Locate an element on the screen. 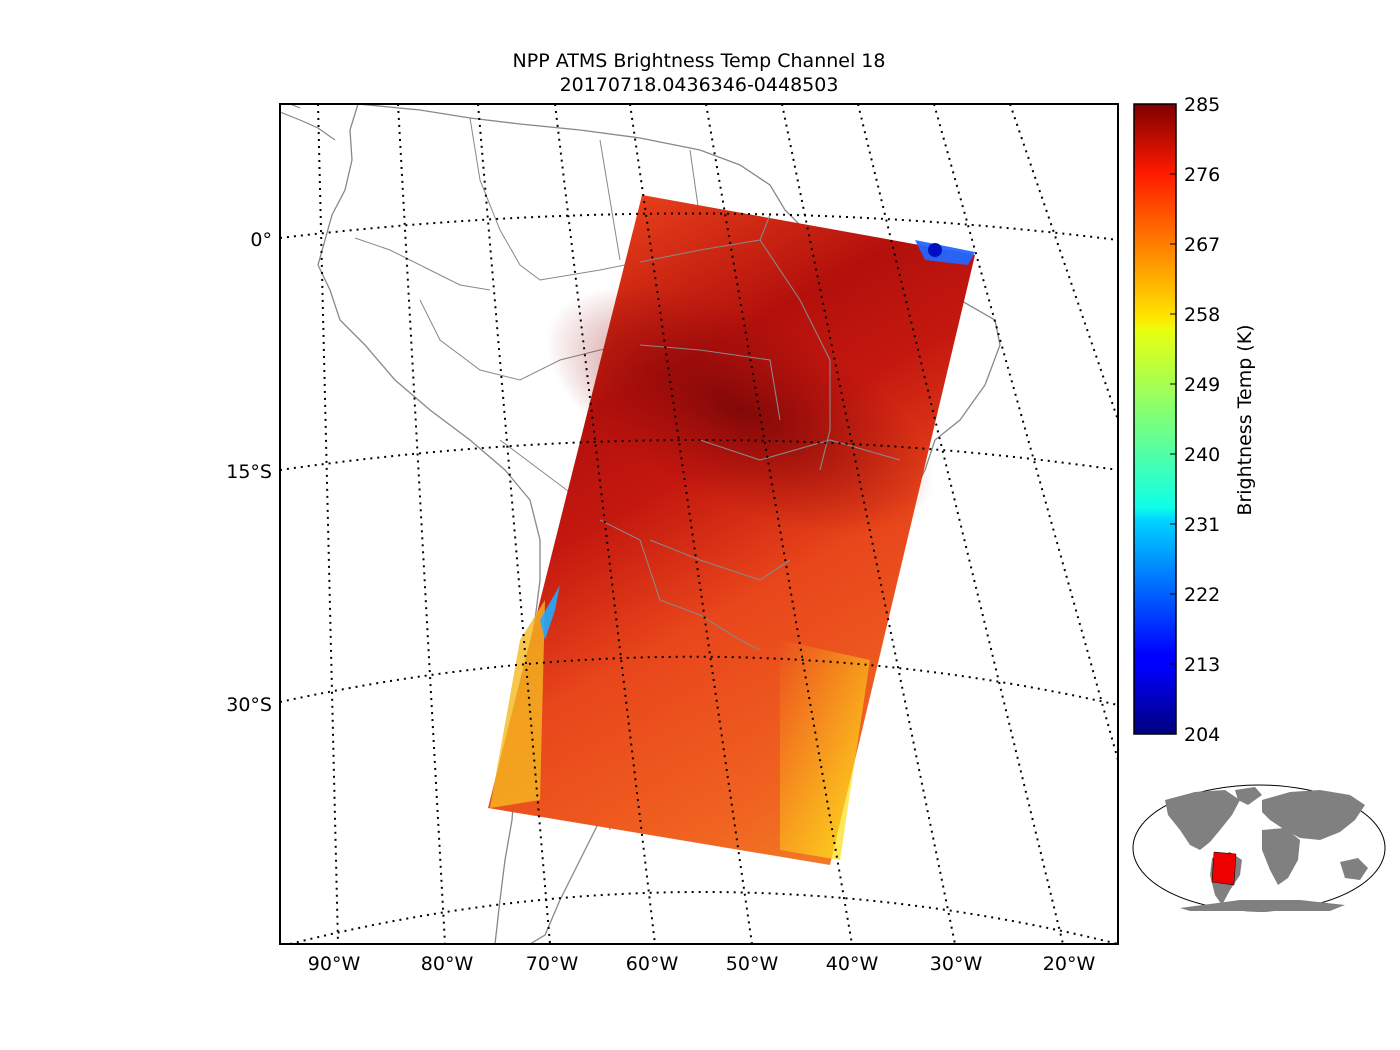 This screenshot has width=1400, height=1050. swath-cold-edge is located at coordinates (550, 612).